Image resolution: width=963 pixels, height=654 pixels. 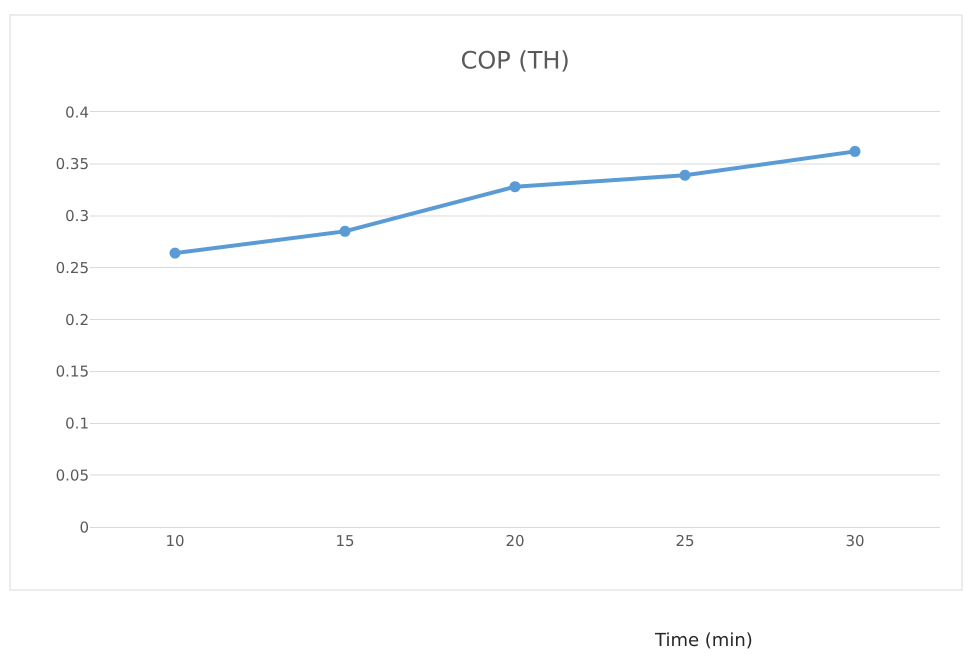 I want to click on y-tick-label: 0.25, so click(x=72, y=267).